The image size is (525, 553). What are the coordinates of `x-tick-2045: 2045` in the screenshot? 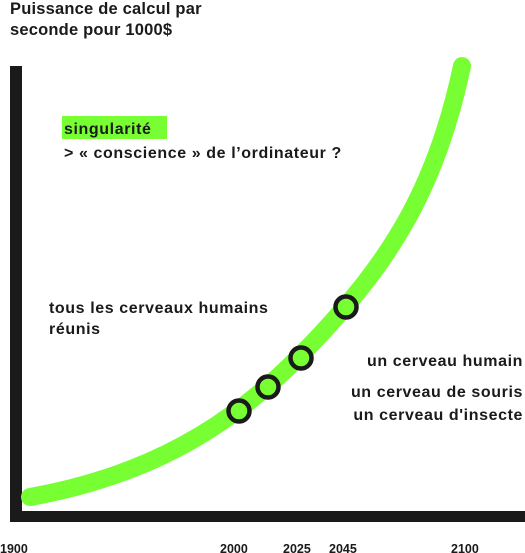 It's located at (343, 547).